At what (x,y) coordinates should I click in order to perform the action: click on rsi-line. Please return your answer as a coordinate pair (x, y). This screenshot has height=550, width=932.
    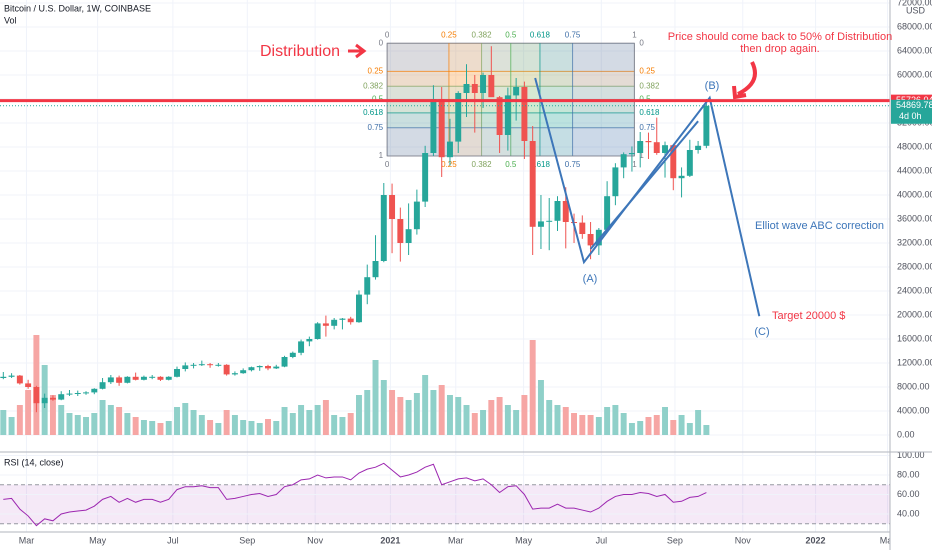
    Looking at the image, I should click on (355, 494).